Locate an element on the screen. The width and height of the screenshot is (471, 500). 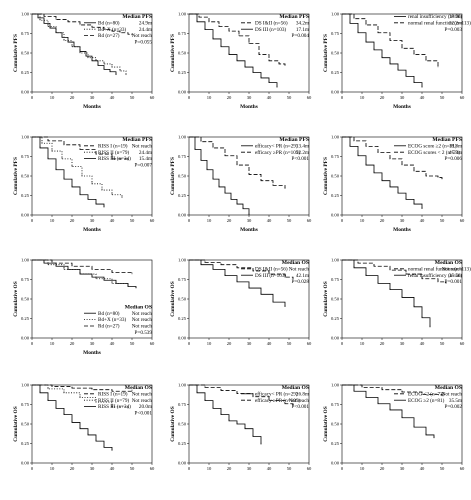
y-axis-title: Cumulative PFS is located at coordinates (16, 176).